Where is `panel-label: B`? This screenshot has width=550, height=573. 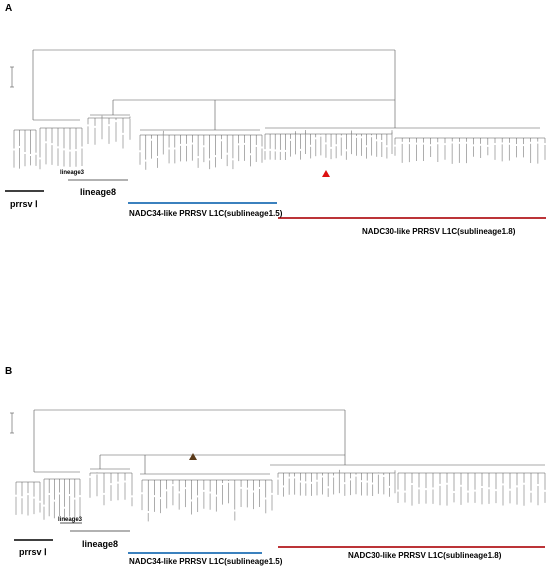
panel-label: B is located at coordinates (9, 371).